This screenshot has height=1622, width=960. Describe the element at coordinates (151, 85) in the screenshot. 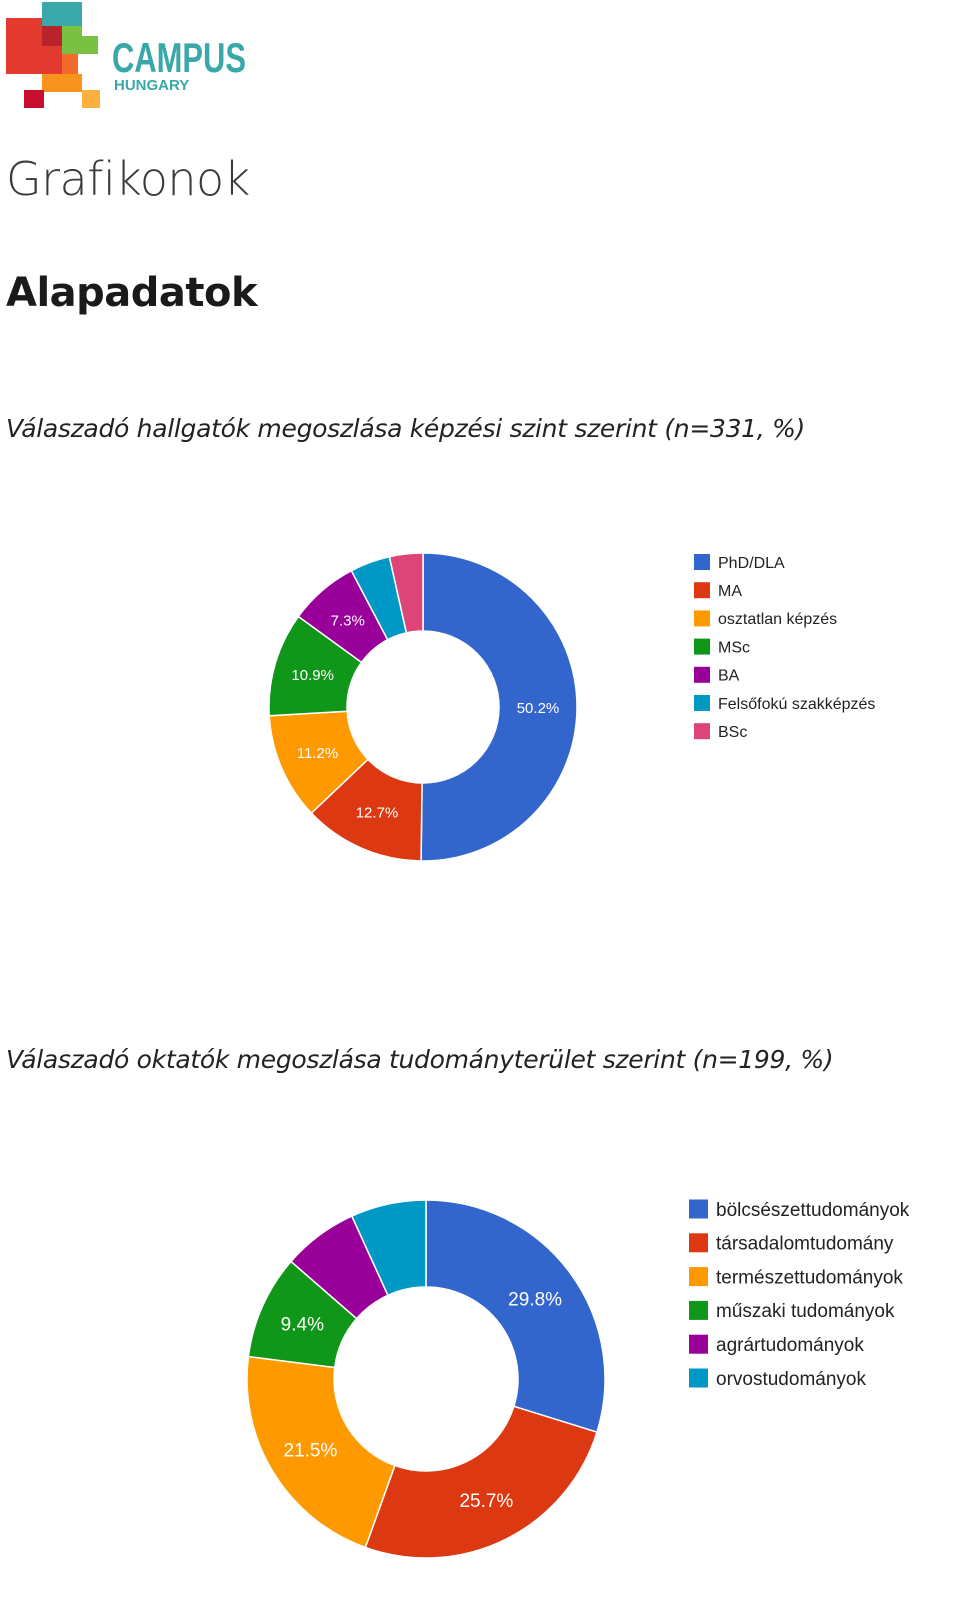

I see `logo-subtitle: HUNGARY` at that location.